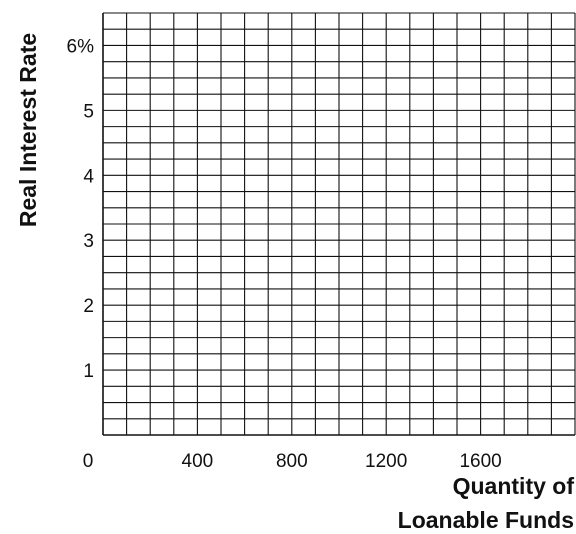 This screenshot has height=534, width=576. What do you see at coordinates (386, 461) in the screenshot?
I see `x-tick-label: 1200` at bounding box center [386, 461].